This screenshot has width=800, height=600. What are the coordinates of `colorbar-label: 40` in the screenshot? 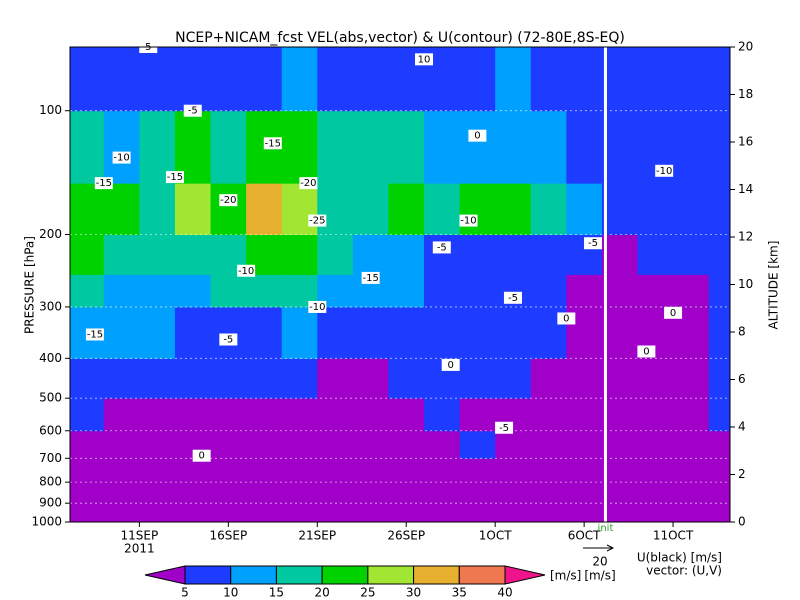 It's located at (504, 593).